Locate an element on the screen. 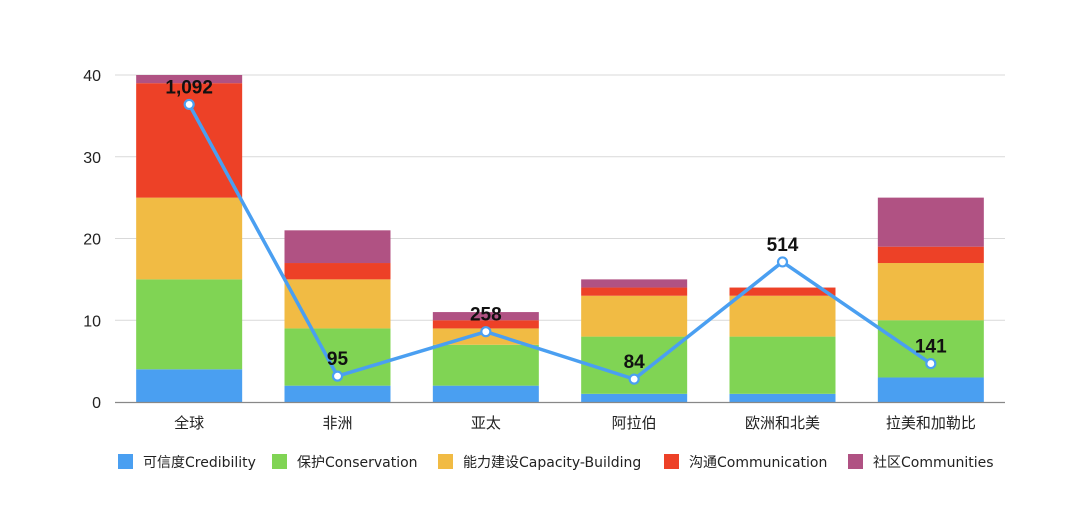 The image size is (1080, 514). data-label: 258 is located at coordinates (486, 315).